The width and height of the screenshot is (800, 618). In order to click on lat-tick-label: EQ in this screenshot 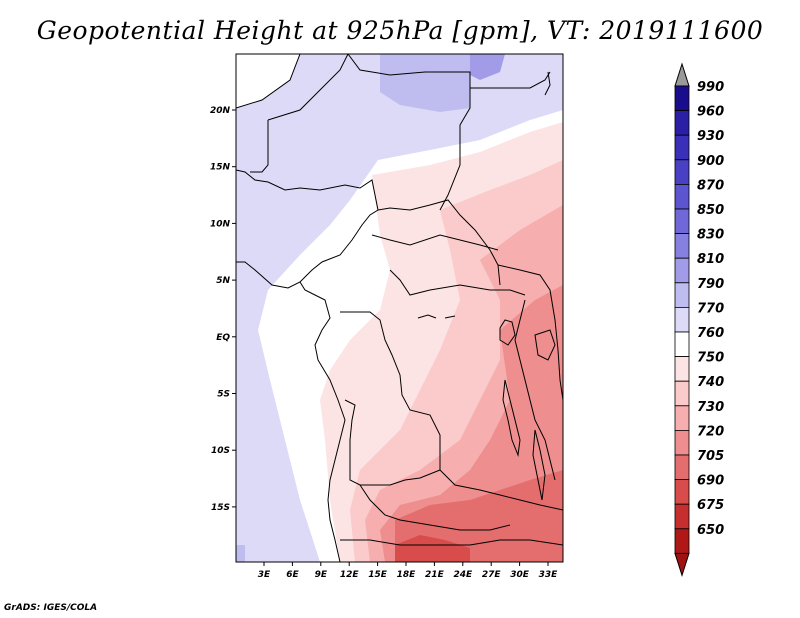, I will do `click(223, 338)`.